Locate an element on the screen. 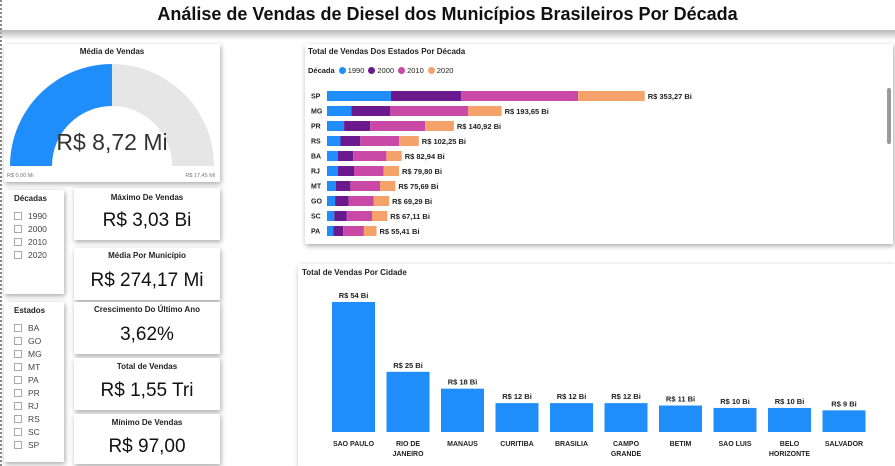  legend-item-2000: 2000 is located at coordinates (381, 70).